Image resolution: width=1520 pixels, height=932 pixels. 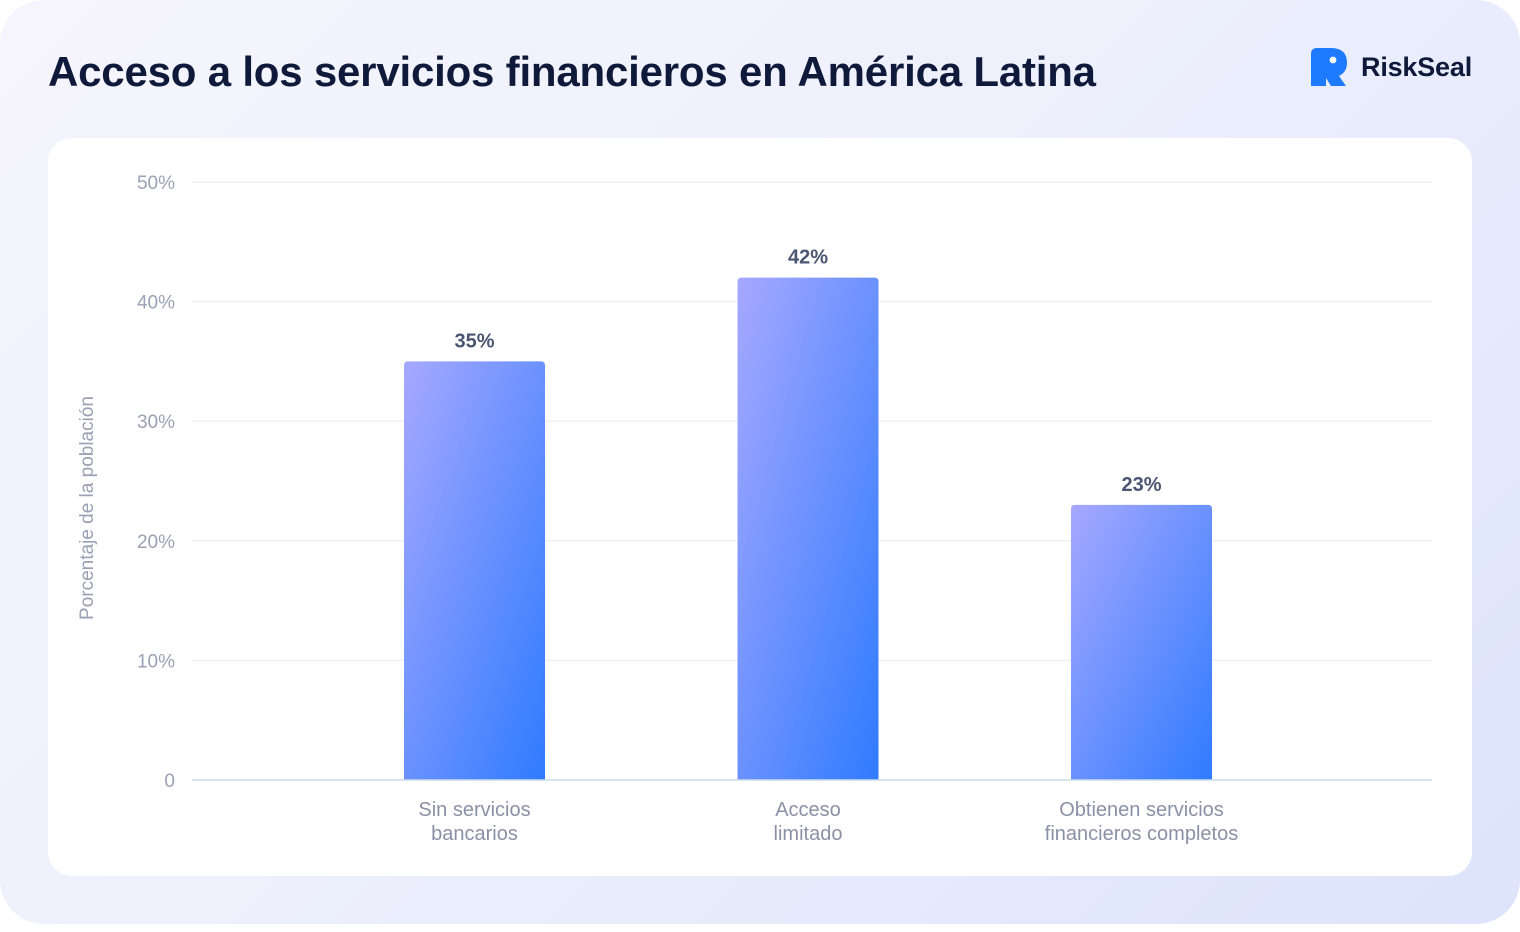 I want to click on y-tick-label: 20%, so click(x=156, y=542).